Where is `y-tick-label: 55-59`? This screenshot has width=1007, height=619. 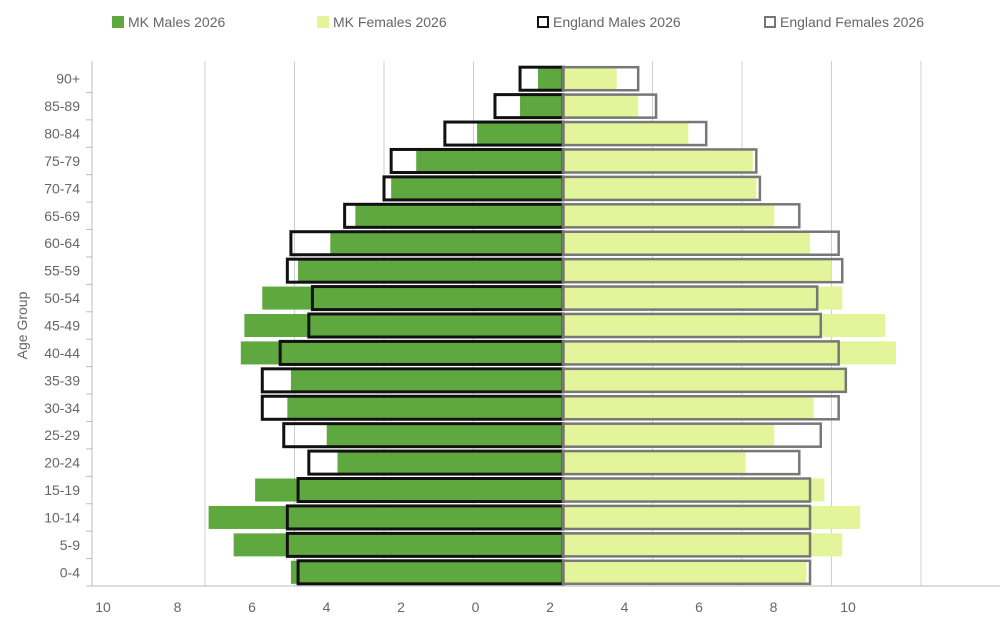
y-tick-label: 55-59 is located at coordinates (62, 271).